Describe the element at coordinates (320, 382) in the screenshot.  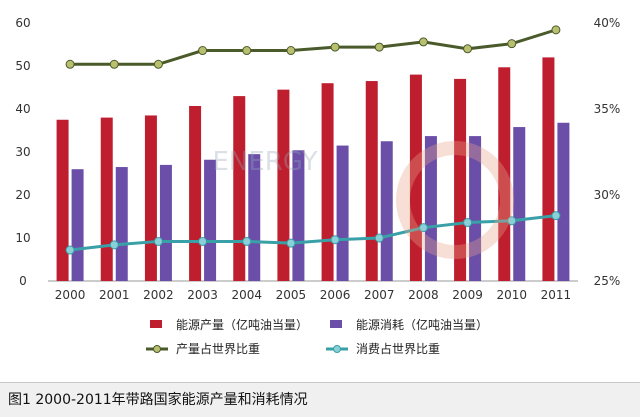
I see `caption-divider` at that location.